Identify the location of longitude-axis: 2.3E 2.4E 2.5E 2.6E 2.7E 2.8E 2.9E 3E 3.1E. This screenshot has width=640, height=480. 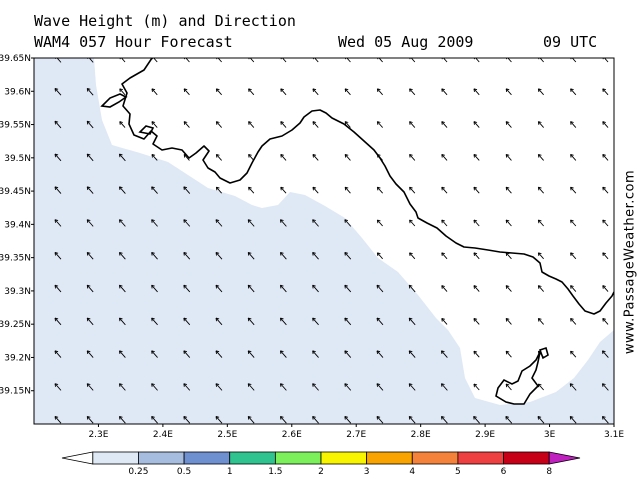
(356, 432).